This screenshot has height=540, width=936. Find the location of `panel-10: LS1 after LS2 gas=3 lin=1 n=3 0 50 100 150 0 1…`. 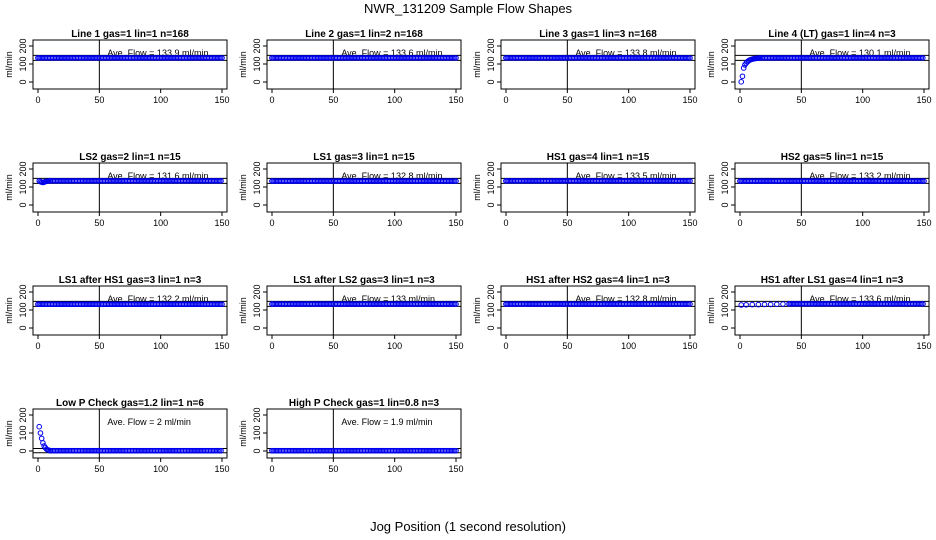

panel-10: LS1 after LS2 gas=3 lin=1 n=3 0 50 100 150 0 1… is located at coordinates (351, 313).